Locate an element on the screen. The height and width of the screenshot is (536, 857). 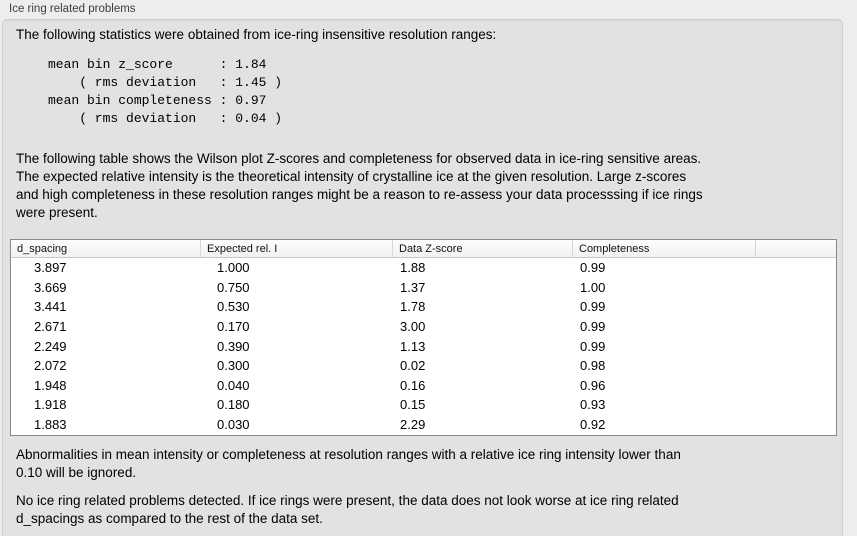
cell-d-spacing: 3.897 is located at coordinates (50, 268).